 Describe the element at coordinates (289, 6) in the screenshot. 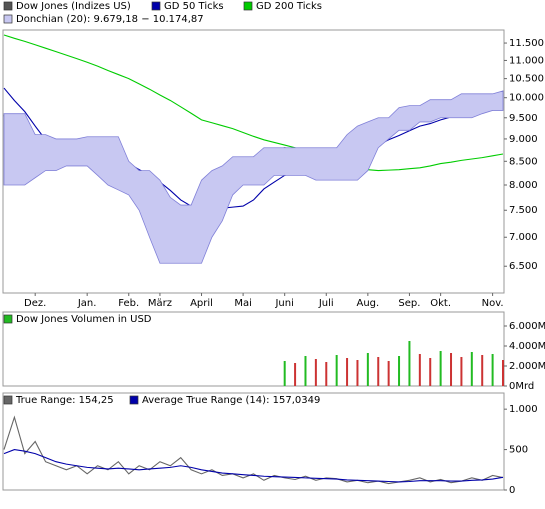

I see `legend-label: GD 200 Ticks` at that location.